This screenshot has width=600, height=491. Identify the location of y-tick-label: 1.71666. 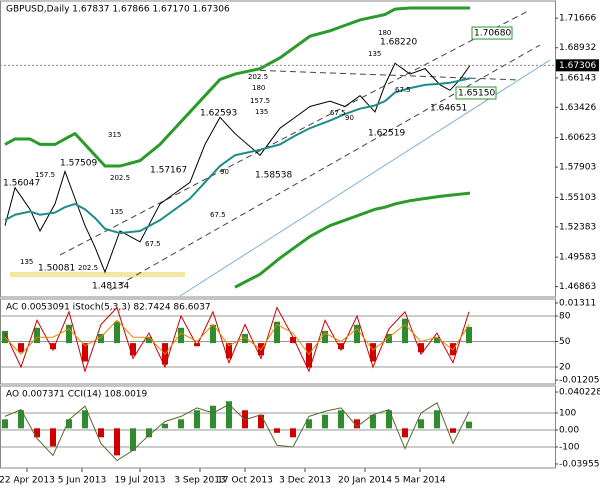
(577, 19).